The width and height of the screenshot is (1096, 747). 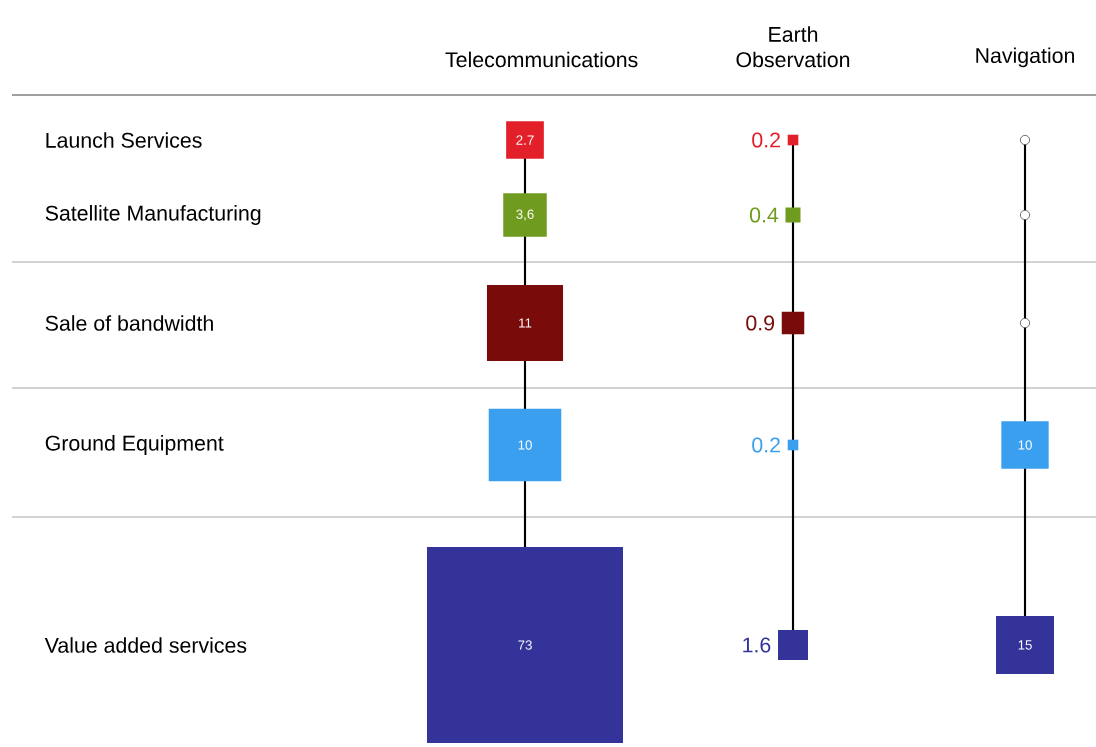 I want to click on y-tick-label: Satellite Manufacturing, so click(x=153, y=215).